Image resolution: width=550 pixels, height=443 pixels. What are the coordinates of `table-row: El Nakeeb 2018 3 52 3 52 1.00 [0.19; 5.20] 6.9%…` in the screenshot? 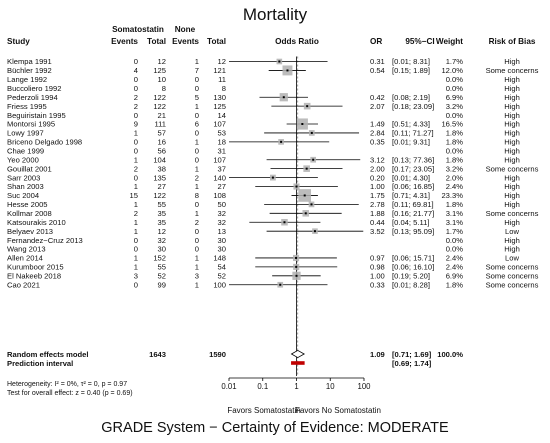 It's located at (273, 276).